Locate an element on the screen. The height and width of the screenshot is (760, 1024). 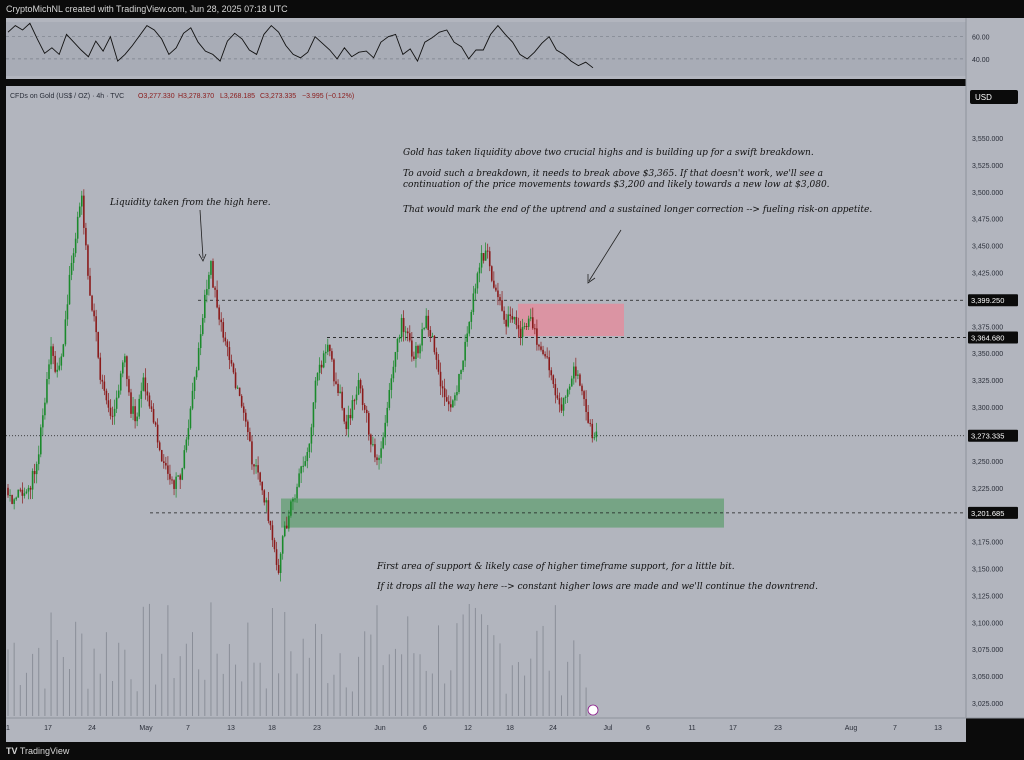
legend-change: −3.995 (−0.12%) is located at coordinates (328, 96).